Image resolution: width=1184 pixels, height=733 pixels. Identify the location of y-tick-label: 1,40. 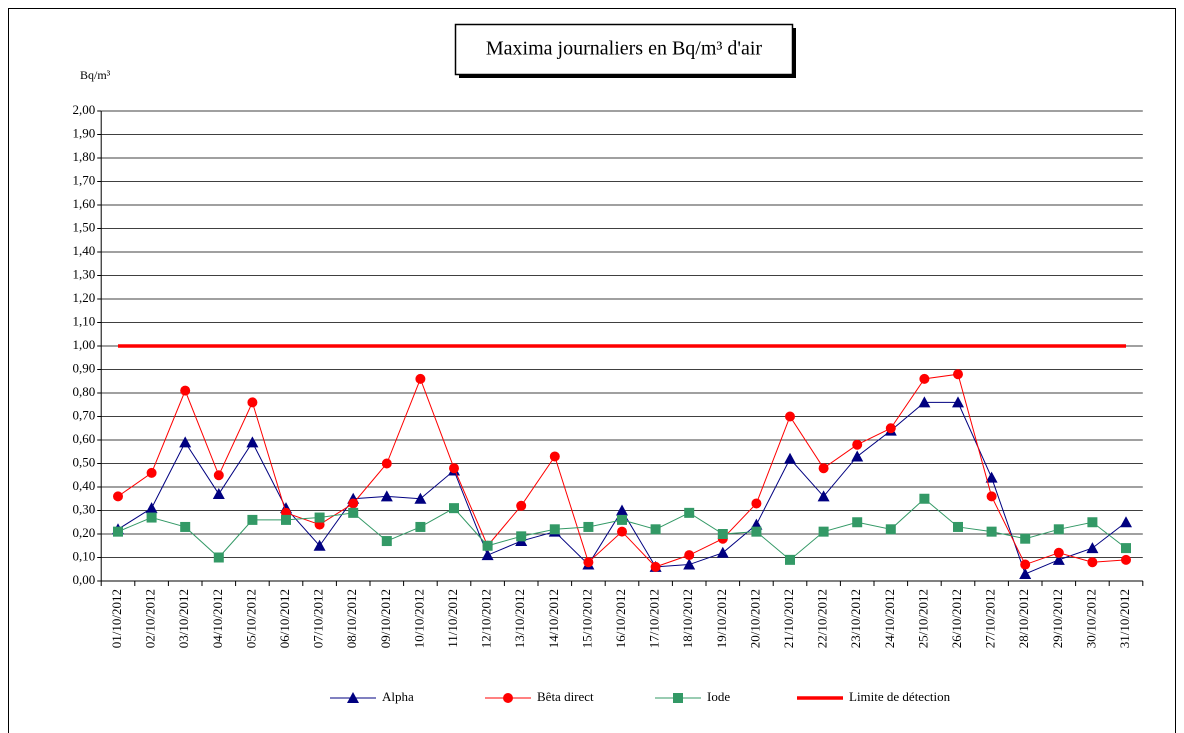
(83, 250).